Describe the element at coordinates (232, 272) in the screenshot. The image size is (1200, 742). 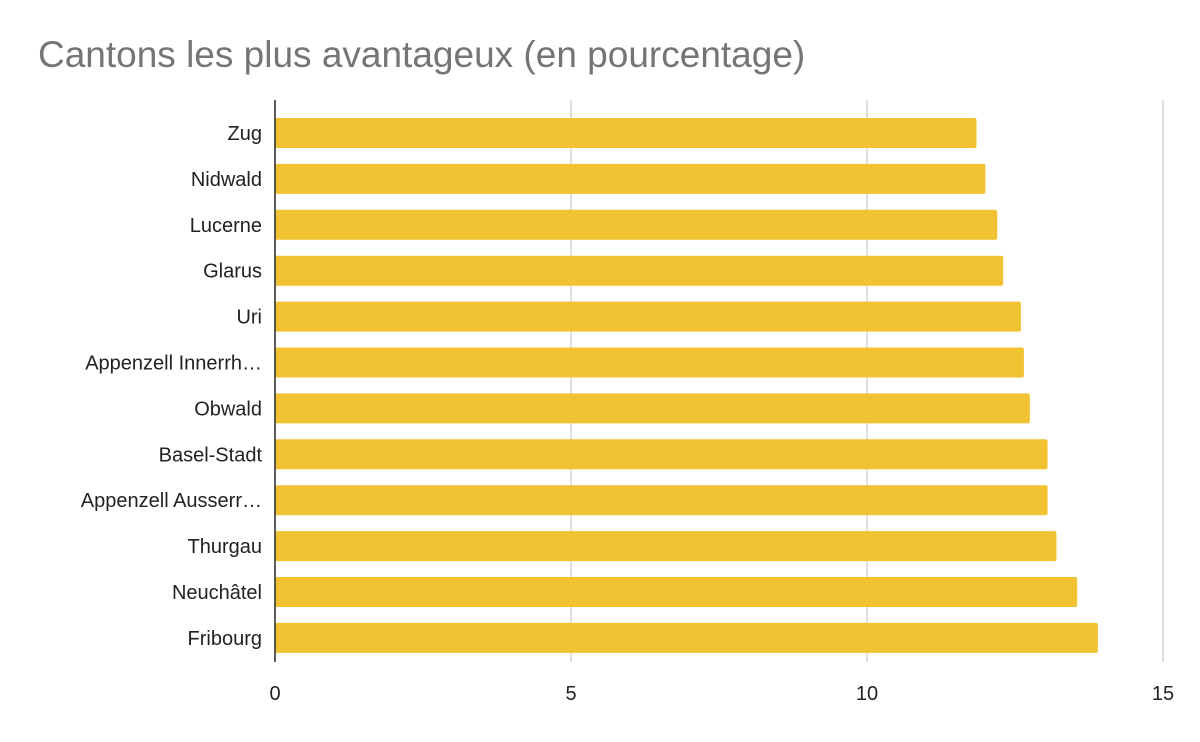
I see `category-label: Glarus` at that location.